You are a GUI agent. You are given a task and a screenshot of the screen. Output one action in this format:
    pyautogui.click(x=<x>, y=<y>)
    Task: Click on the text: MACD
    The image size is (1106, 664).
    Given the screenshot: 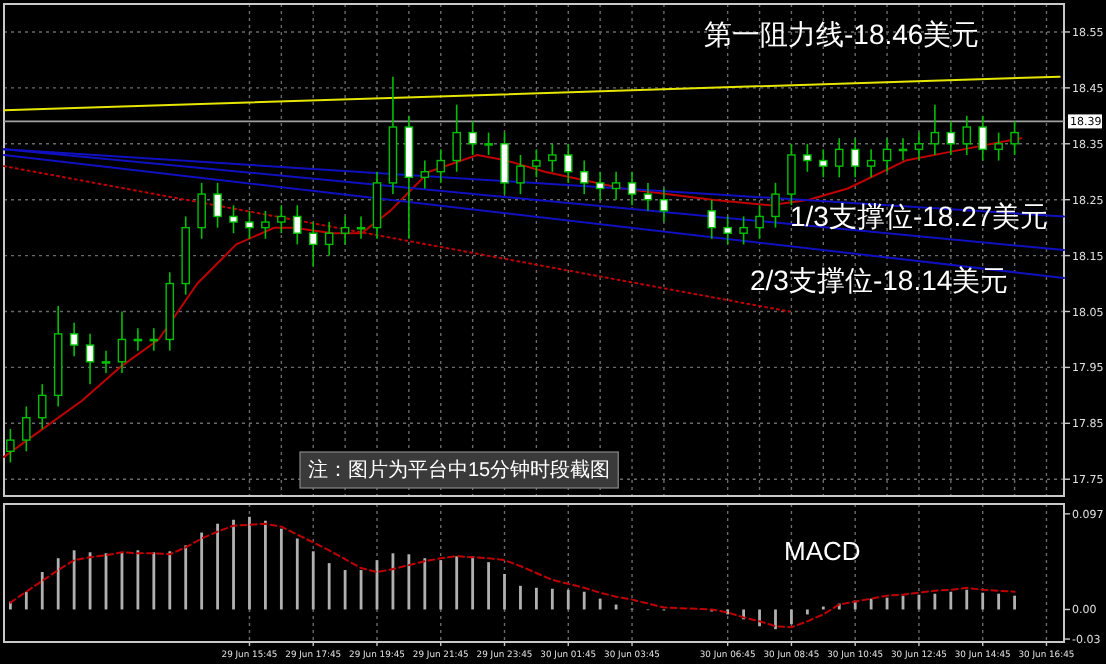 What is the action you would take?
    pyautogui.click(x=822, y=551)
    